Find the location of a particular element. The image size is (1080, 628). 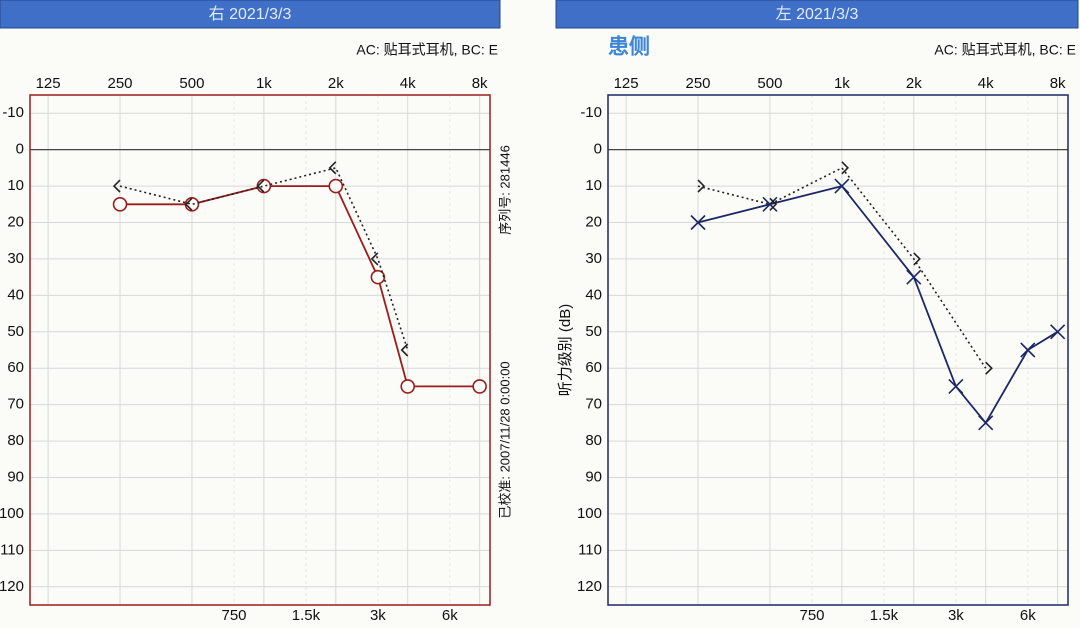

y-axis-label: 听力级别 (dB) is located at coordinates (565, 350).